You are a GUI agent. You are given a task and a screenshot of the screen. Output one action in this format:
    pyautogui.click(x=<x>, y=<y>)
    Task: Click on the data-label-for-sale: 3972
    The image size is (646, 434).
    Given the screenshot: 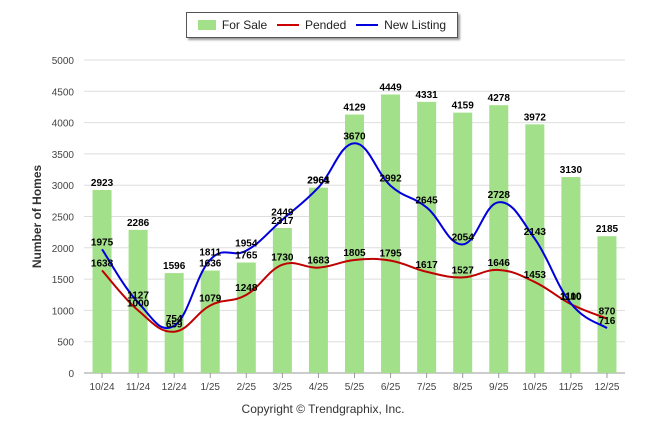 What is the action you would take?
    pyautogui.click(x=535, y=117)
    